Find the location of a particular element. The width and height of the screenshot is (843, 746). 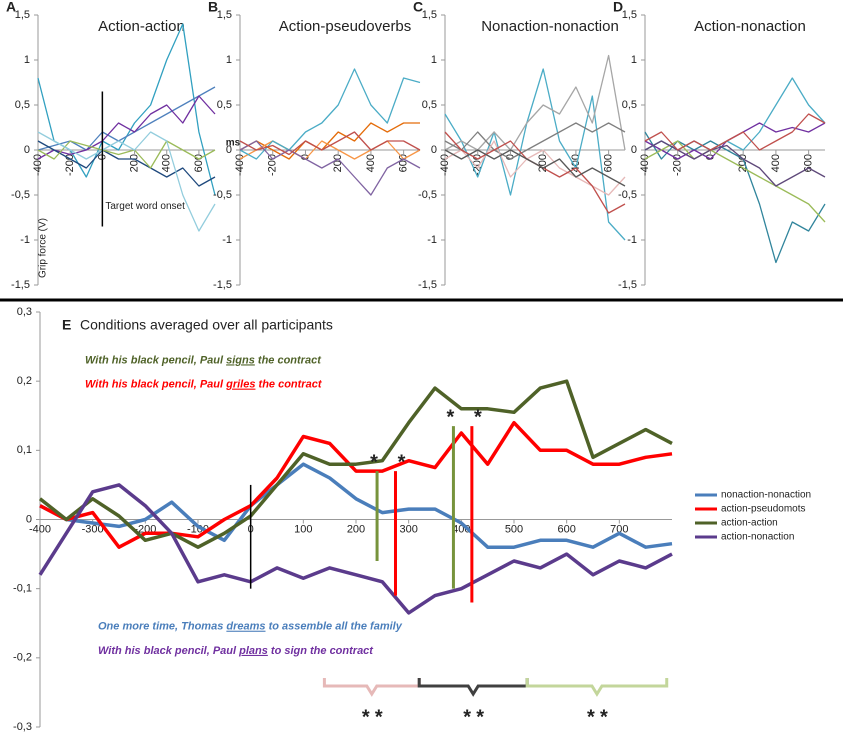

onset-label: Target word onset is located at coordinates (145, 206).